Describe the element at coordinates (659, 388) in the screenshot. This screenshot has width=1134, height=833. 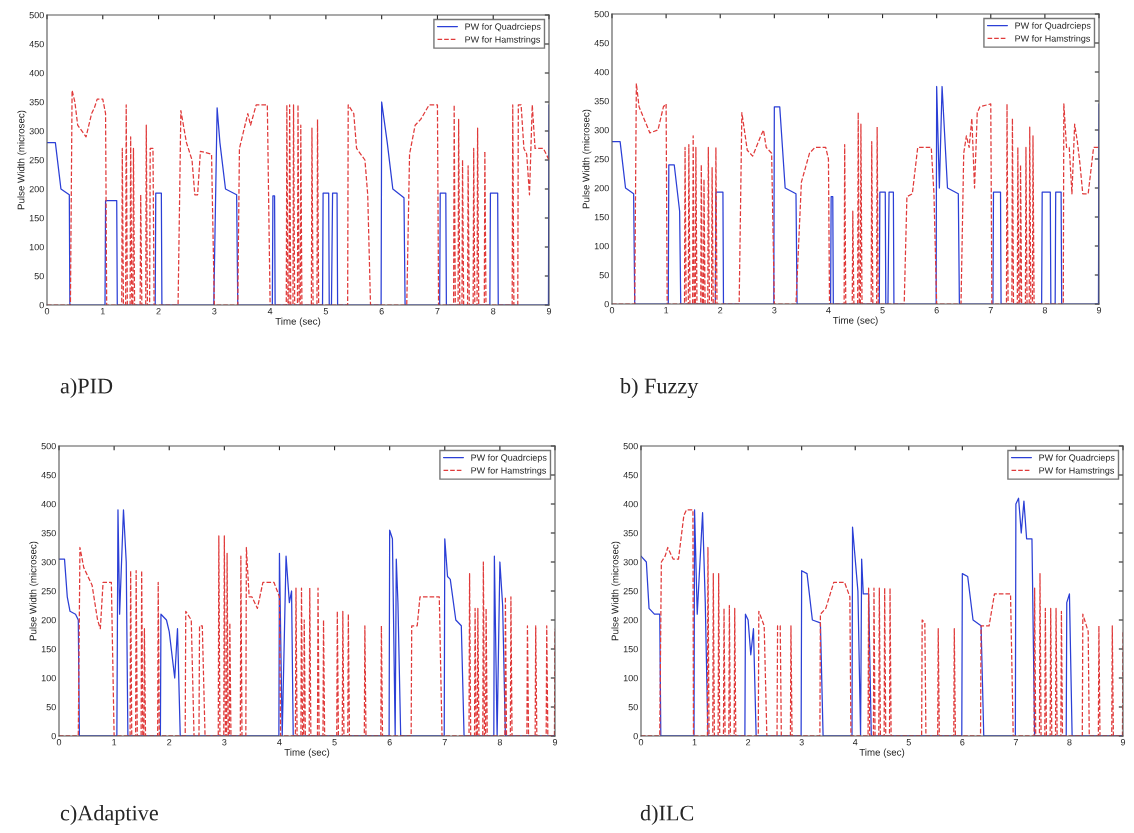
I see `text: b) Fuzzy` at that location.